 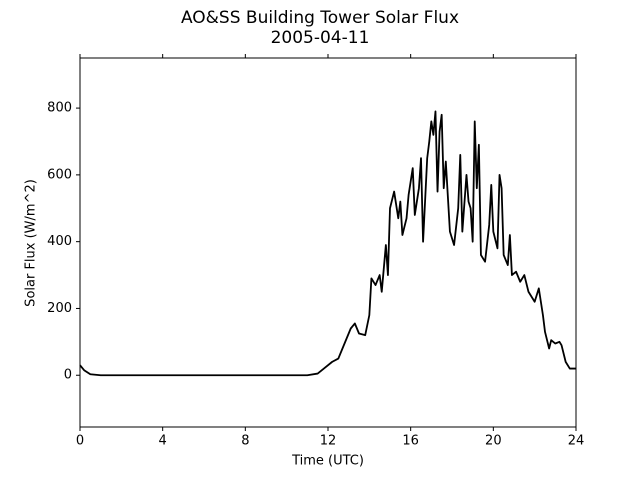 I want to click on y-tick-label: 400, so click(x=59, y=241).